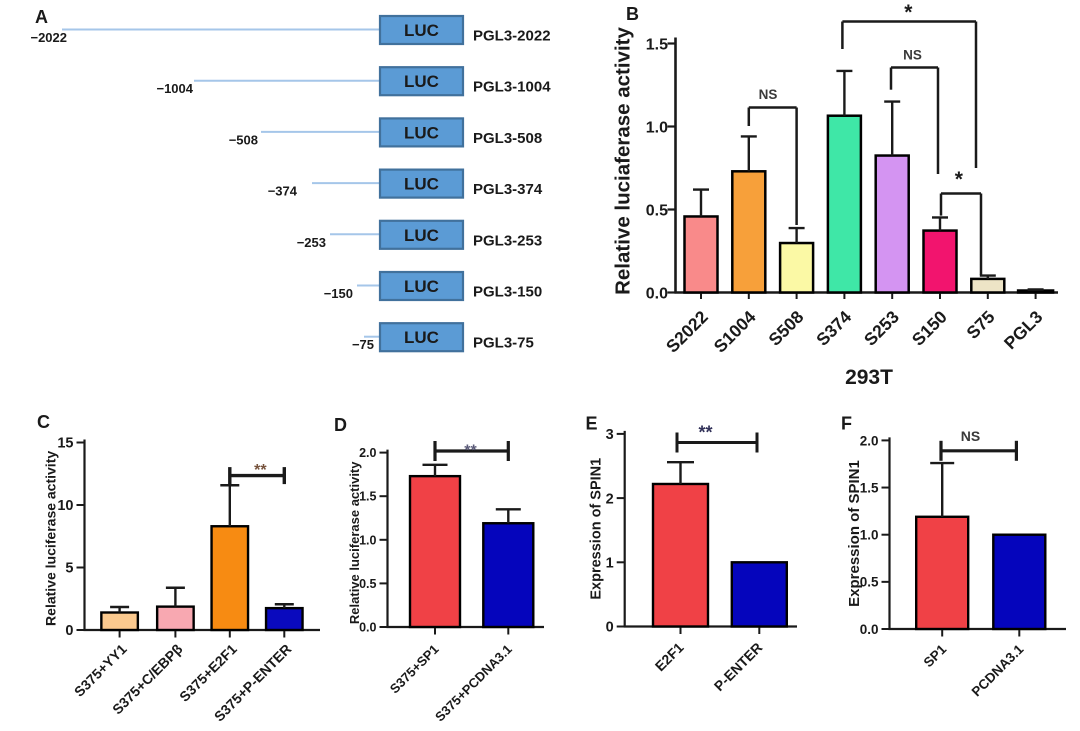 This screenshot has width=1080, height=731. What do you see at coordinates (512, 36) in the screenshot?
I see `svg-text: PGL3-2022` at bounding box center [512, 36].